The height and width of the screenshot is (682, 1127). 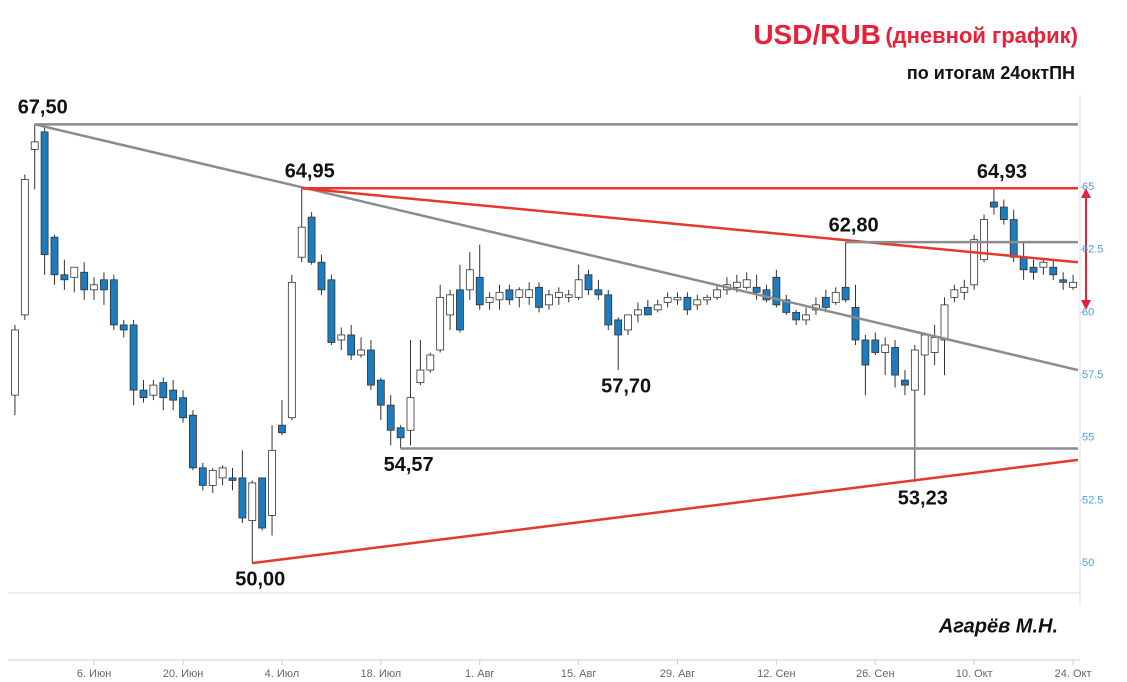 I want to click on x-tick-label: 10. Окт, so click(x=974, y=674).